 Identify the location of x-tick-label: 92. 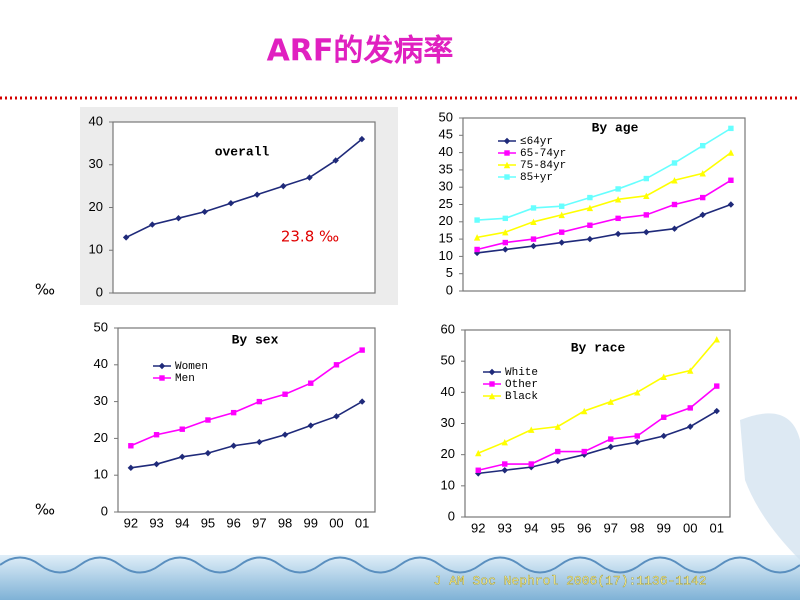
(478, 527).